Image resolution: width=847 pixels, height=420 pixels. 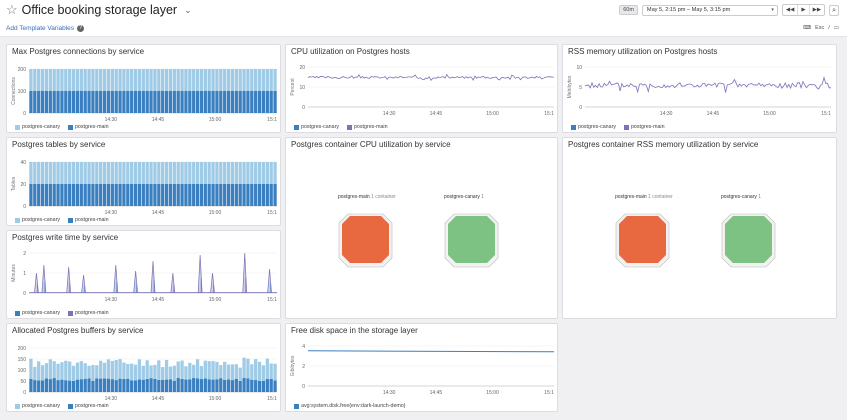 What do you see at coordinates (431, 351) in the screenshot?
I see `series-line` at bounding box center [431, 351].